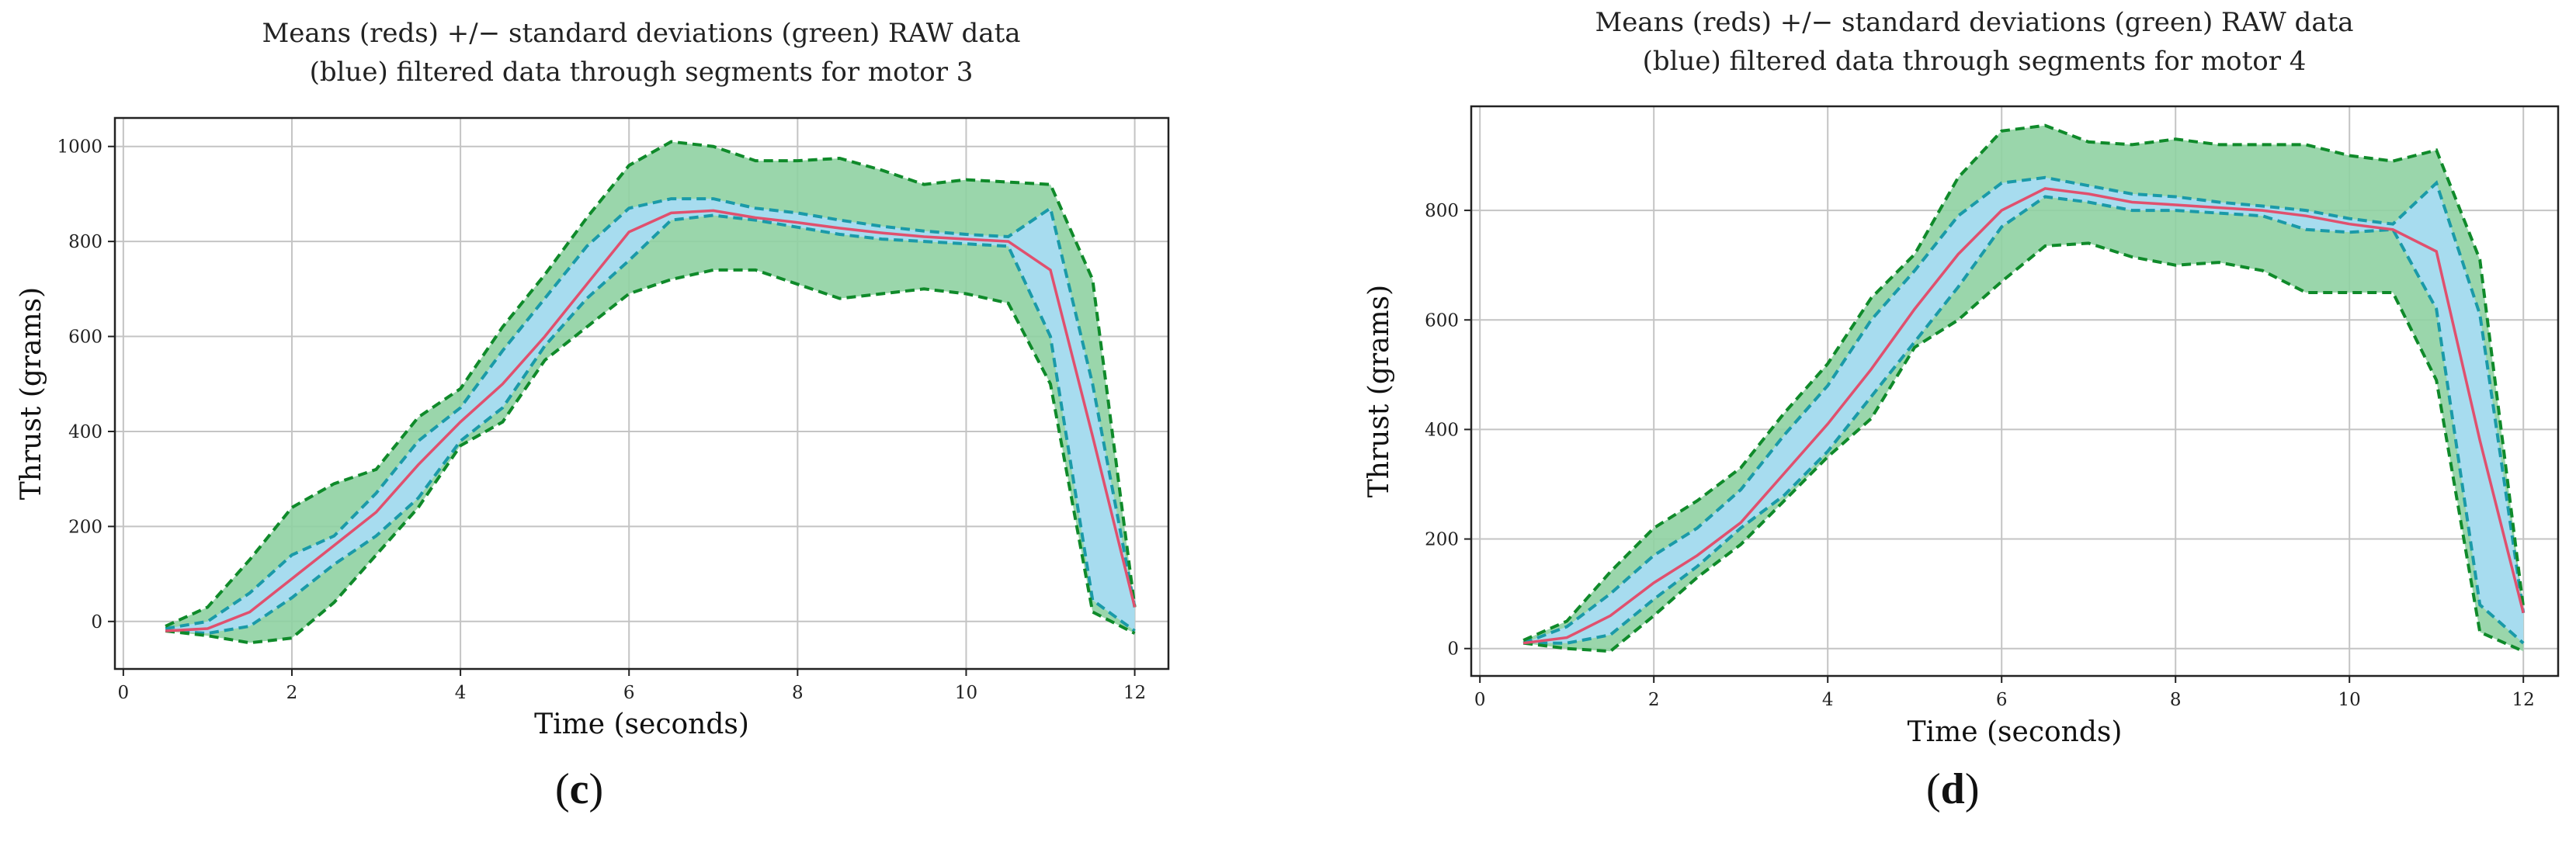  I want to click on panel-label-d: (d), so click(1953, 789).